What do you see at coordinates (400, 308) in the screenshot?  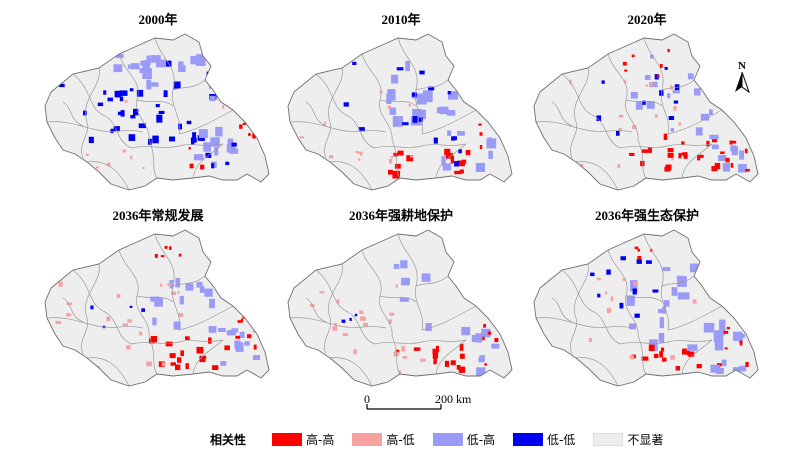 I see `region-outline` at bounding box center [400, 308].